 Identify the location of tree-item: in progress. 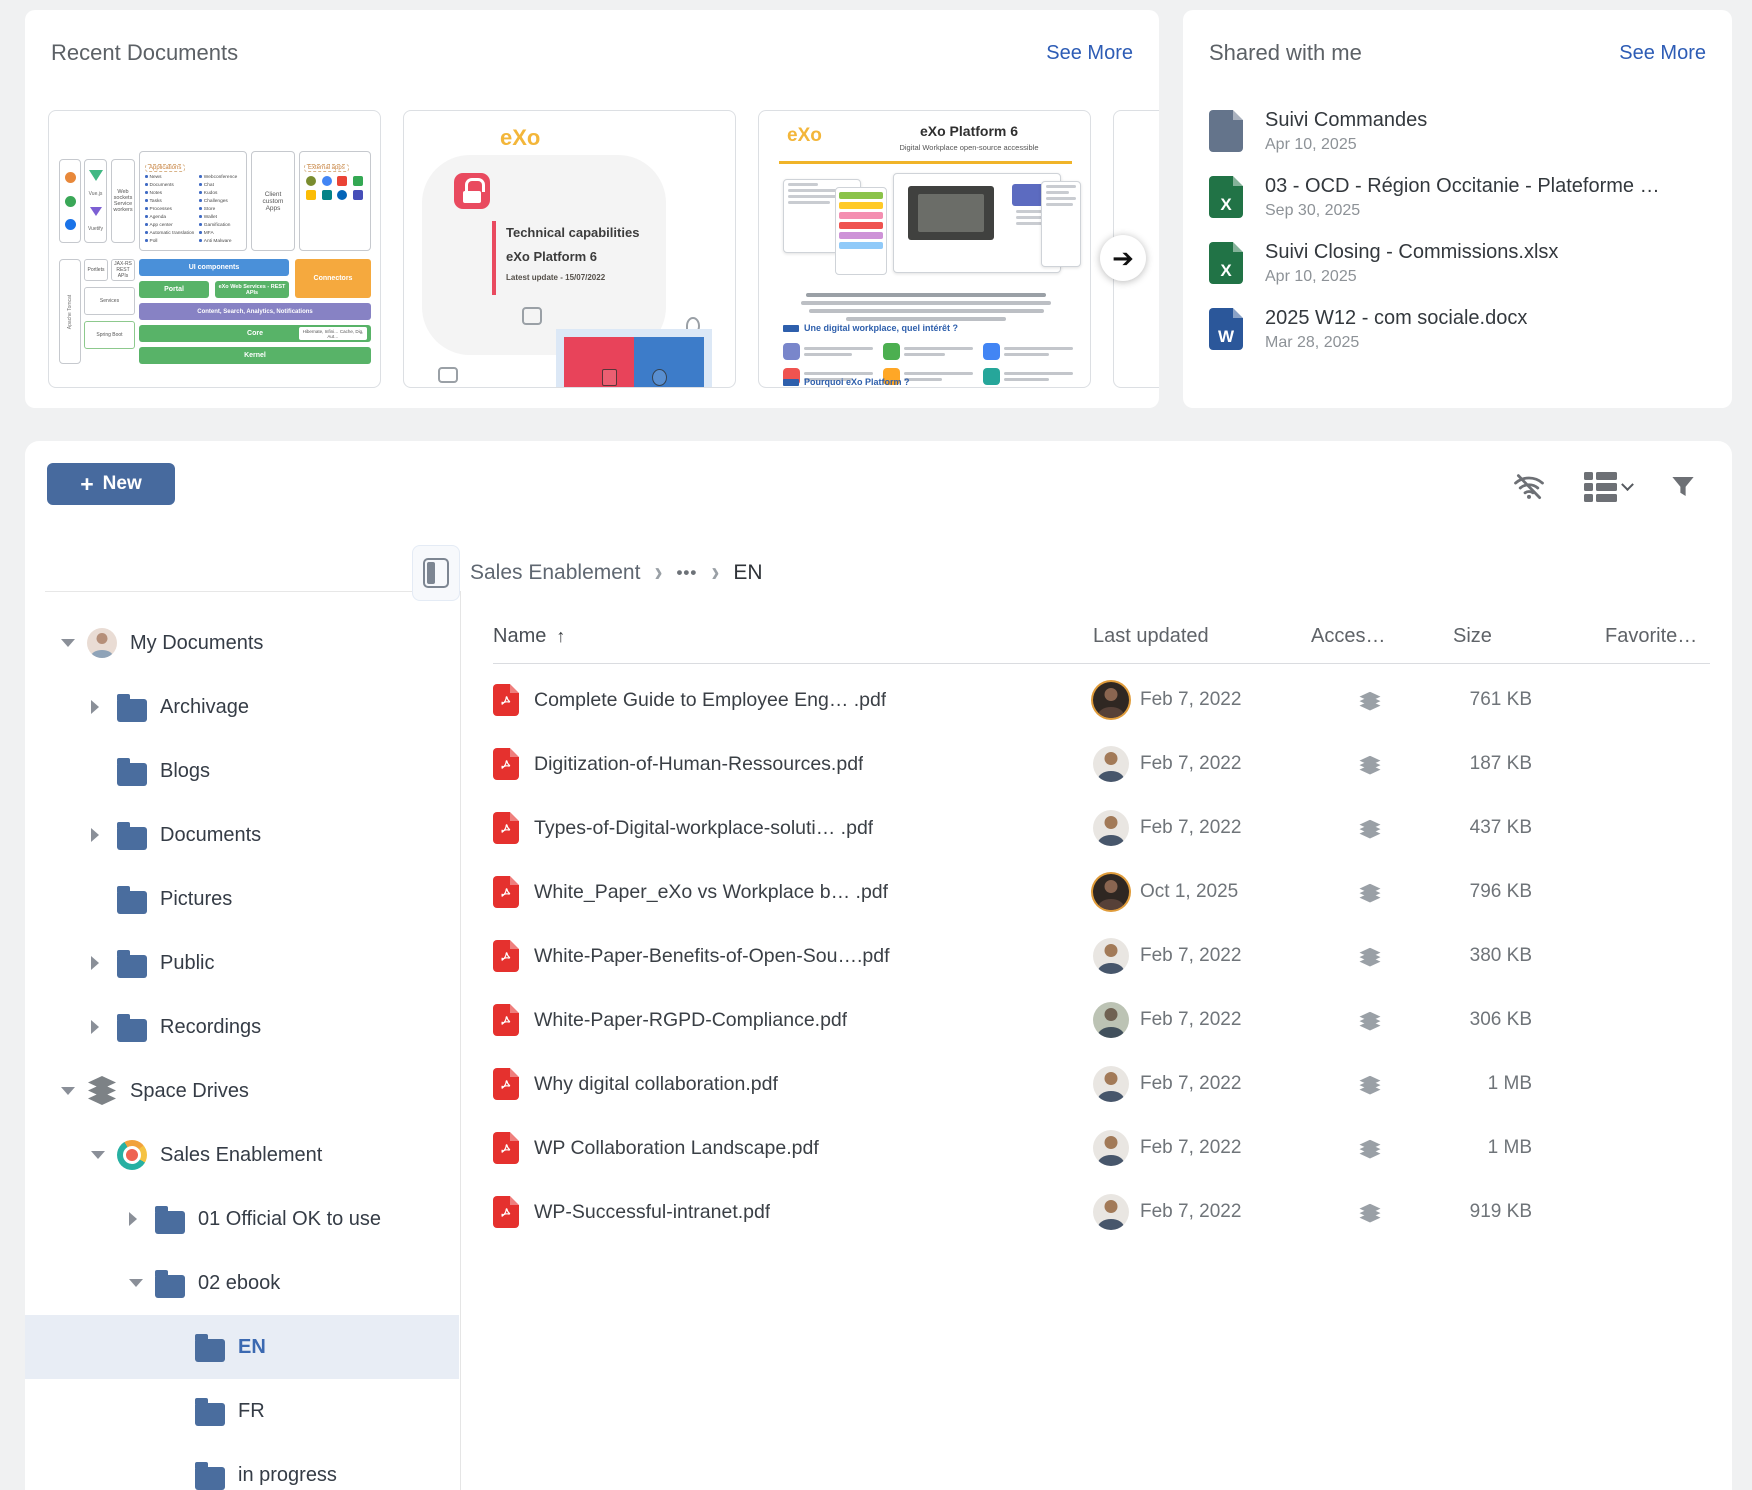
(242, 1466).